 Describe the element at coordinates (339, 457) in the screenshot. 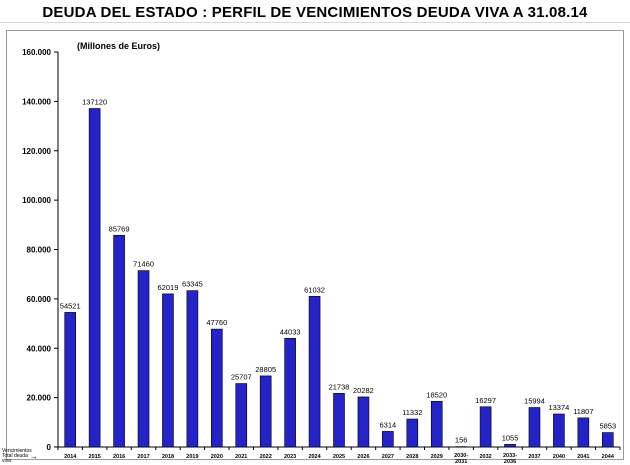

I see `x-tick-label: 2025` at that location.